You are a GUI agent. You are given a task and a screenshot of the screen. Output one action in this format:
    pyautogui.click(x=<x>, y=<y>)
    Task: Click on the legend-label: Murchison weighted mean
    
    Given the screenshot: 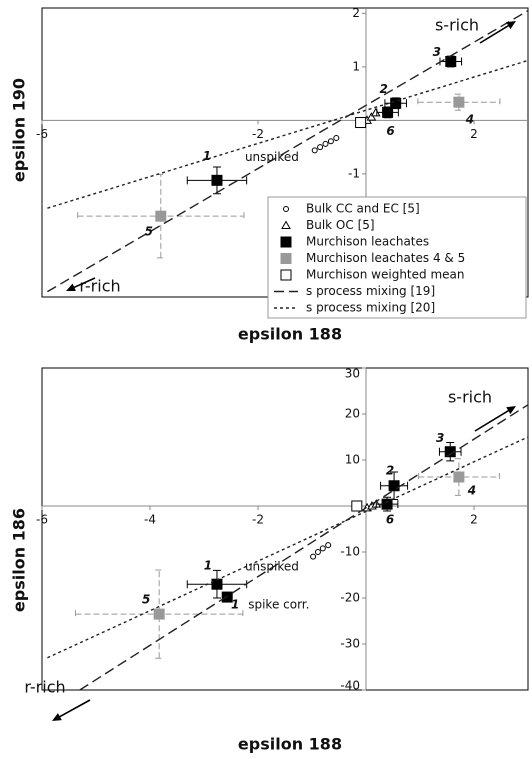 What is the action you would take?
    pyautogui.click(x=385, y=275)
    